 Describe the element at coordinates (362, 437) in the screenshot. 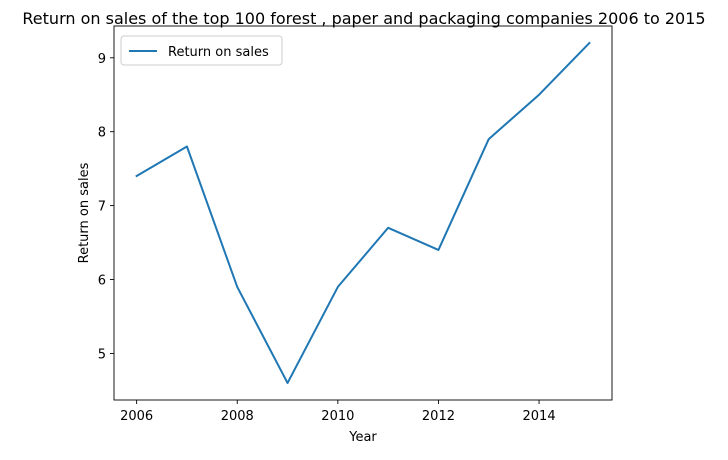

I see `x-axis-label: Year` at that location.